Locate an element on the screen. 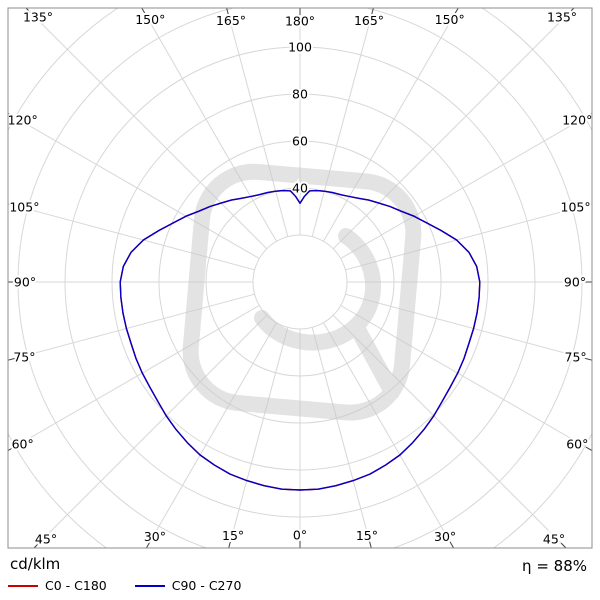  series-line-swatch-c90-c270 is located at coordinates (149, 585).